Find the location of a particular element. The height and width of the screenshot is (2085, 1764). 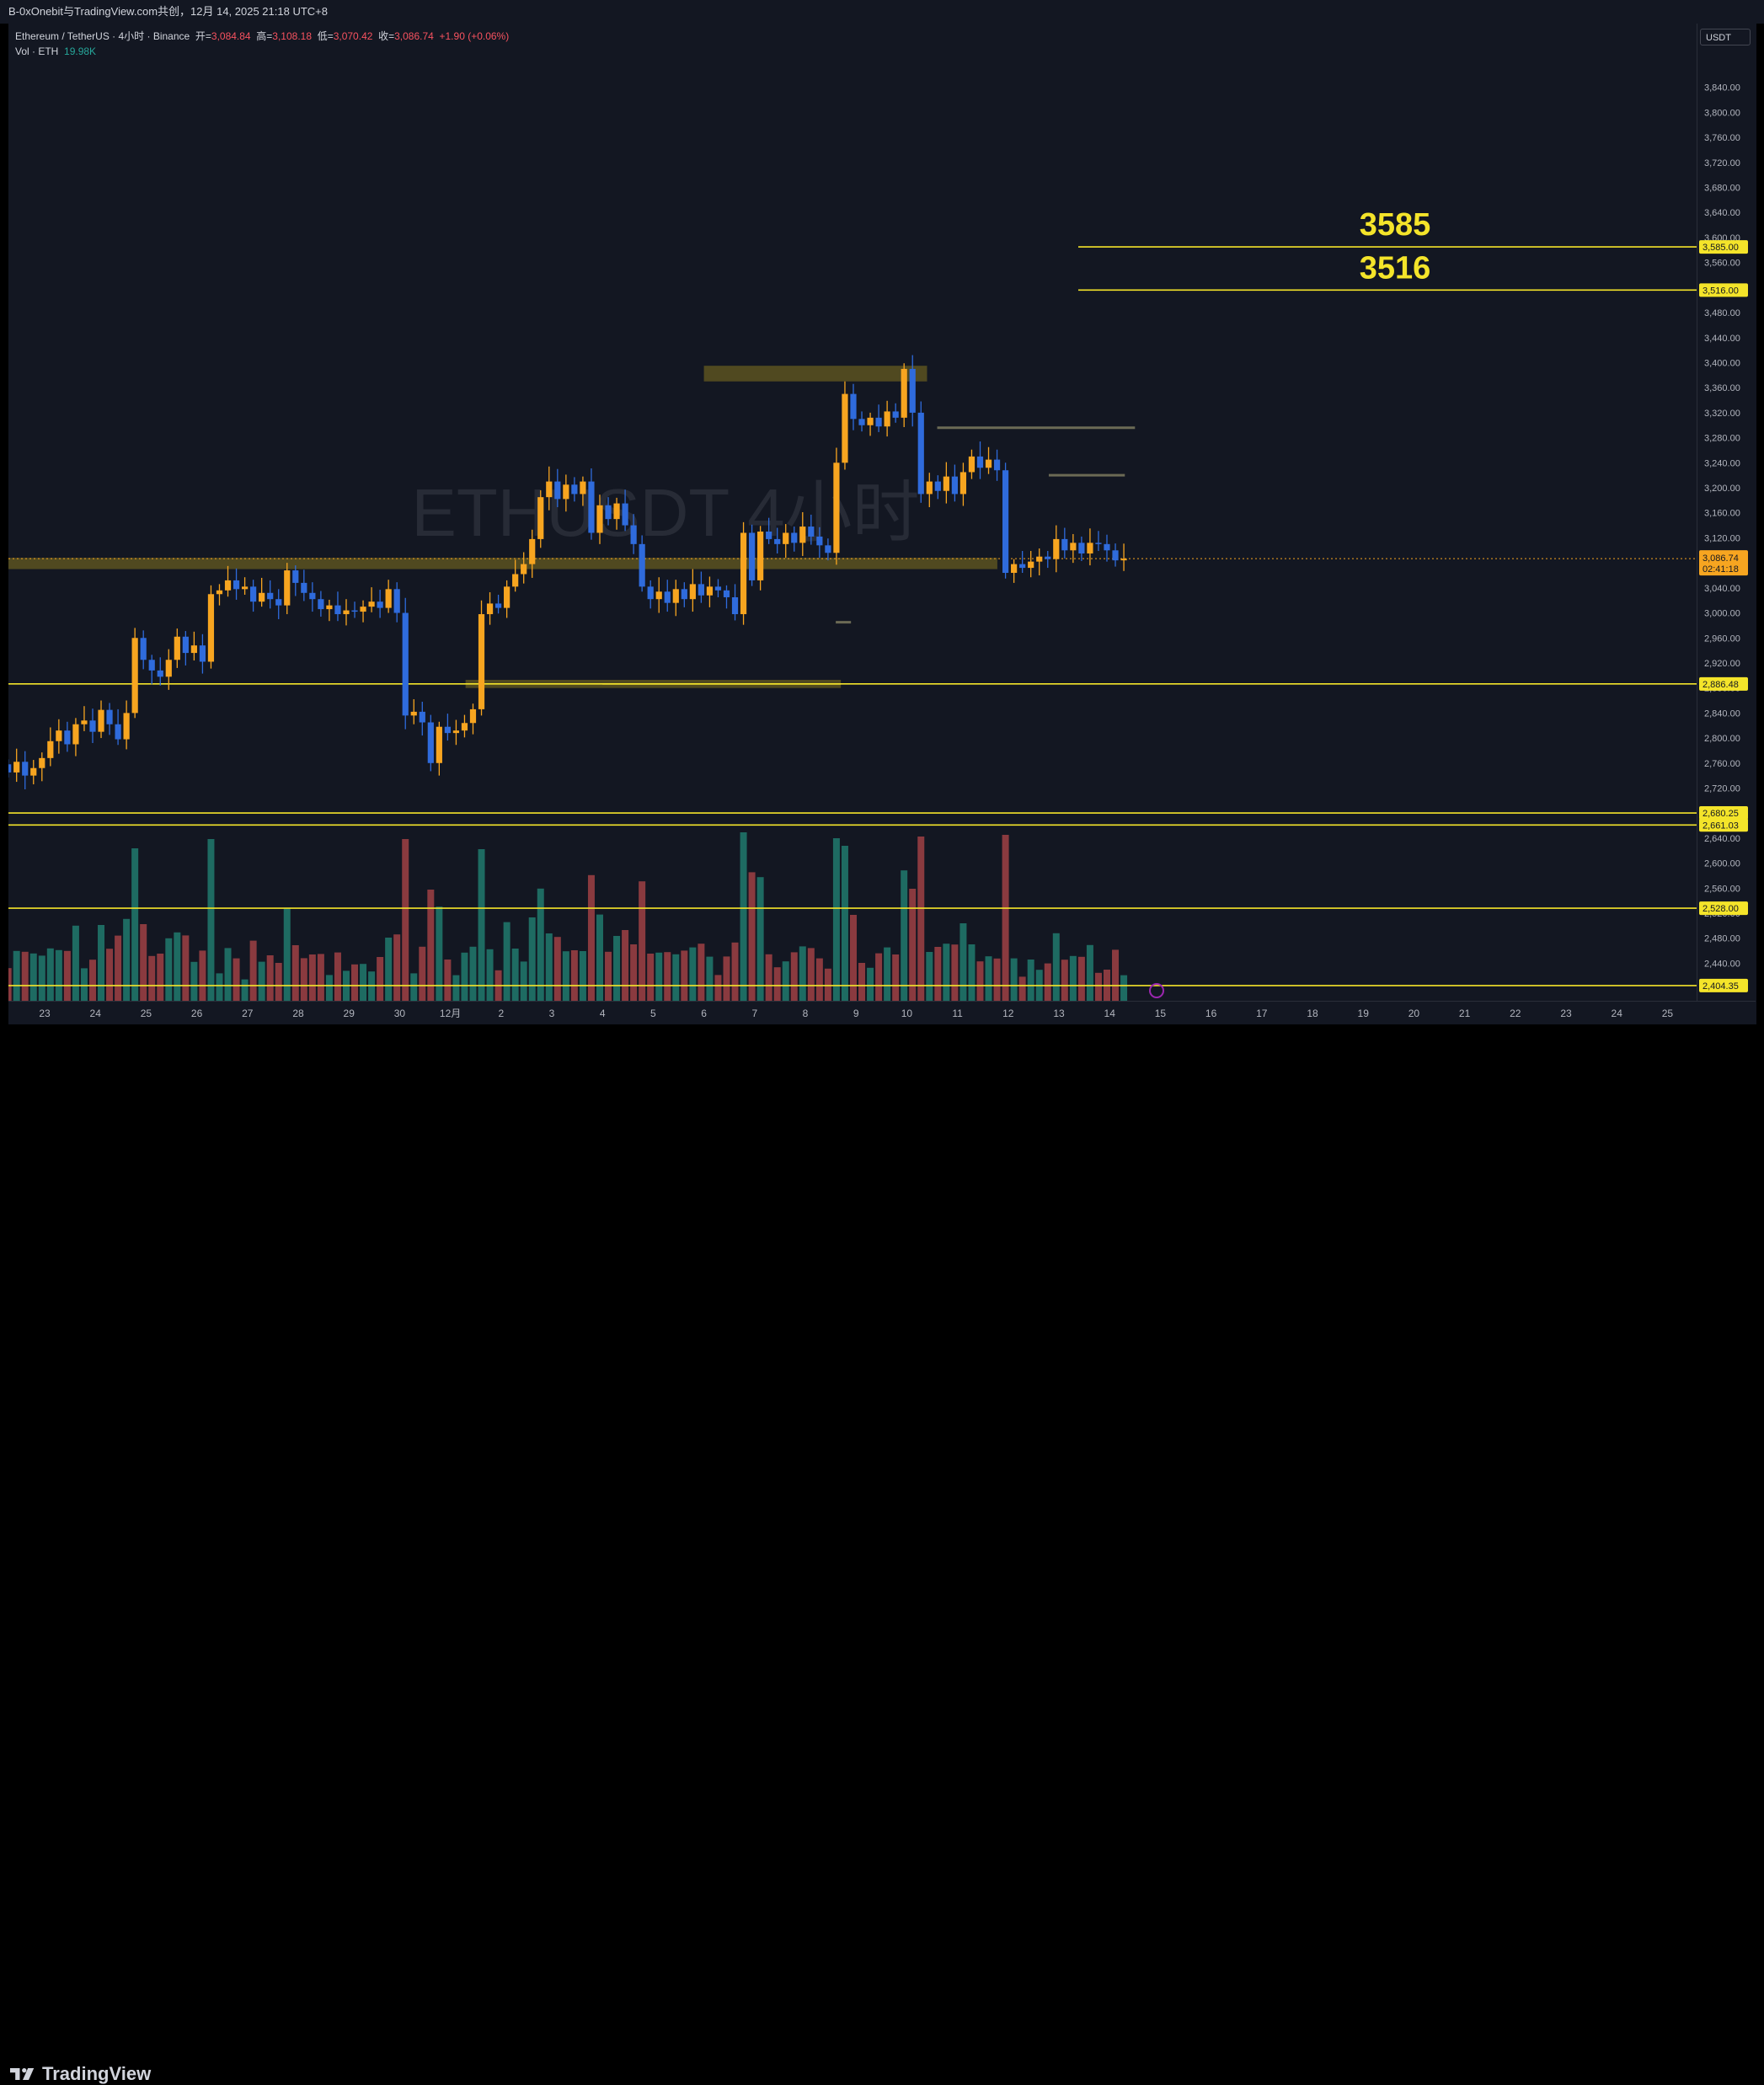

time-tick-label: 26 is located at coordinates (197, 1013).